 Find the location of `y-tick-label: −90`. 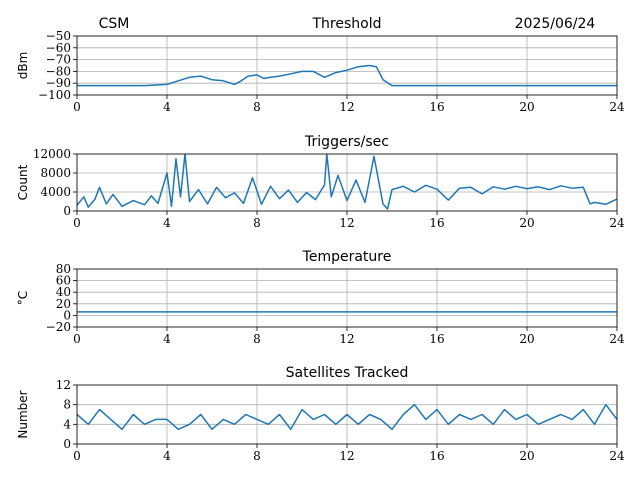

y-tick-label: −90 is located at coordinates (58, 83).